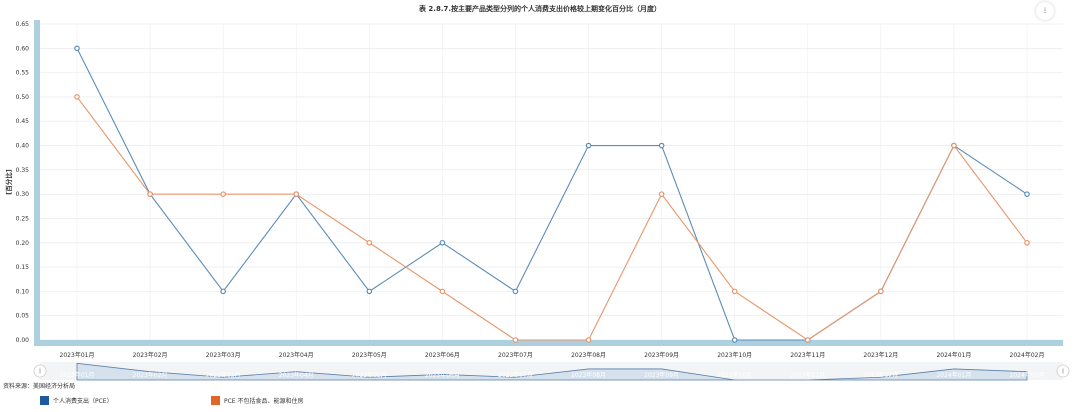 The width and height of the screenshot is (1080, 412). I want to click on x-tick-label: 2023年09月, so click(661, 355).